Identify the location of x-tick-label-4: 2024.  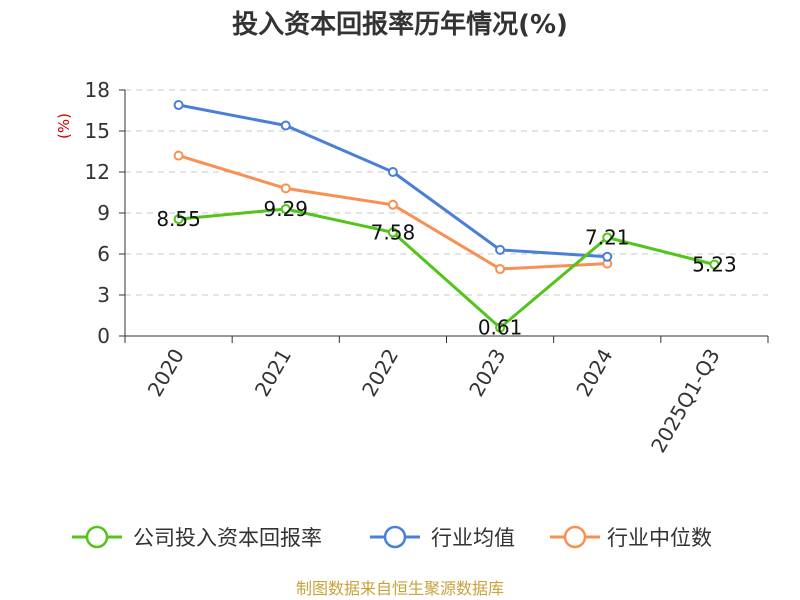
(594, 373).